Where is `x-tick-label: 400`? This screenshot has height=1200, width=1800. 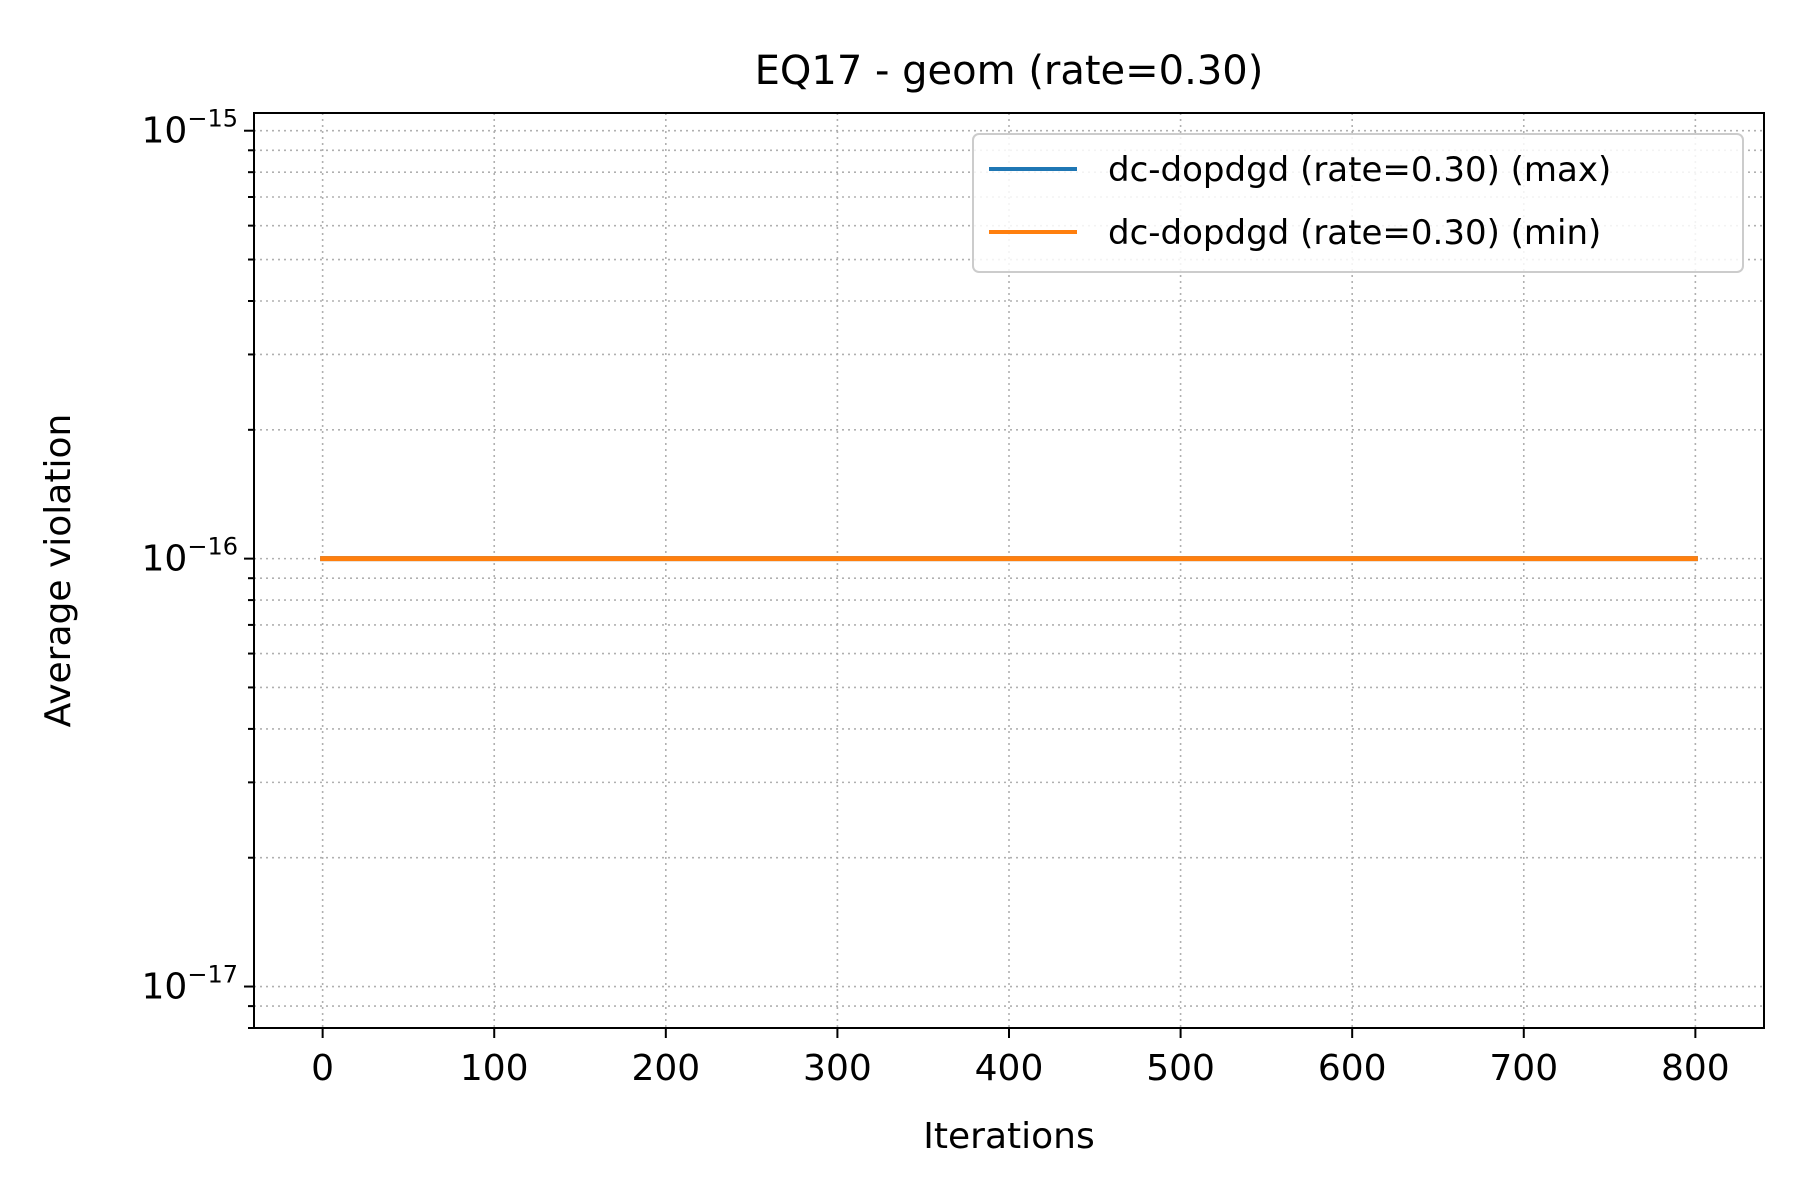
x-tick-label: 400 is located at coordinates (1009, 1068).